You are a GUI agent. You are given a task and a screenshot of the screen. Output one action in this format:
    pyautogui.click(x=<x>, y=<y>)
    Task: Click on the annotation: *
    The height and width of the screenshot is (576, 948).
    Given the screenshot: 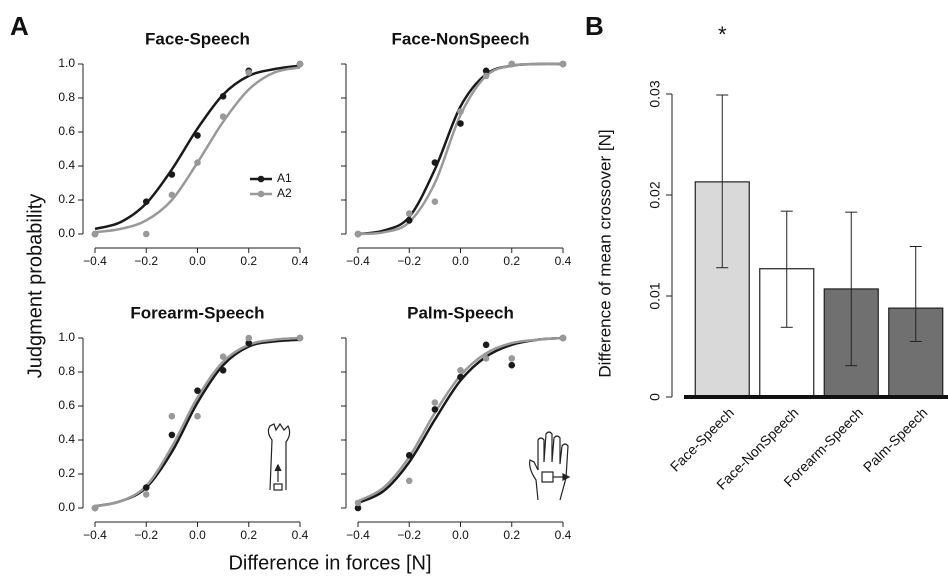 What is the action you would take?
    pyautogui.click(x=722, y=34)
    